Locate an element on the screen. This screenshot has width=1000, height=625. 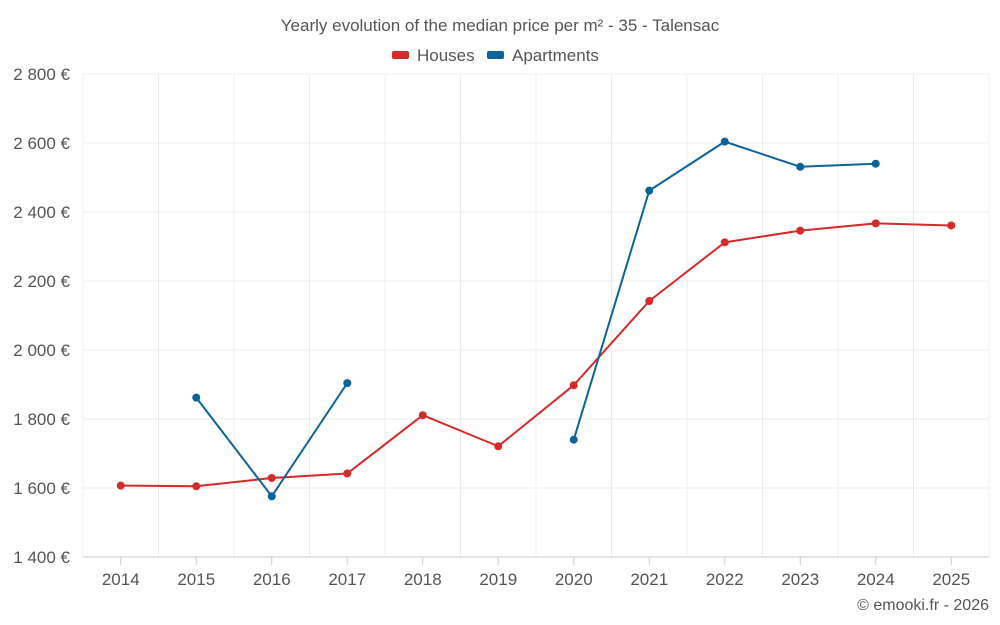
data-point-houses-2016 is located at coordinates (271, 477).